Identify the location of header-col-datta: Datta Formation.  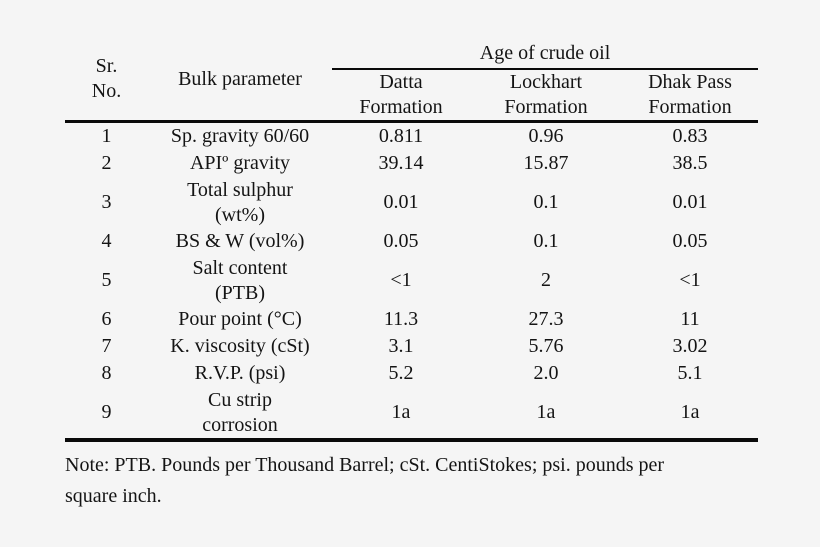
(401, 96).